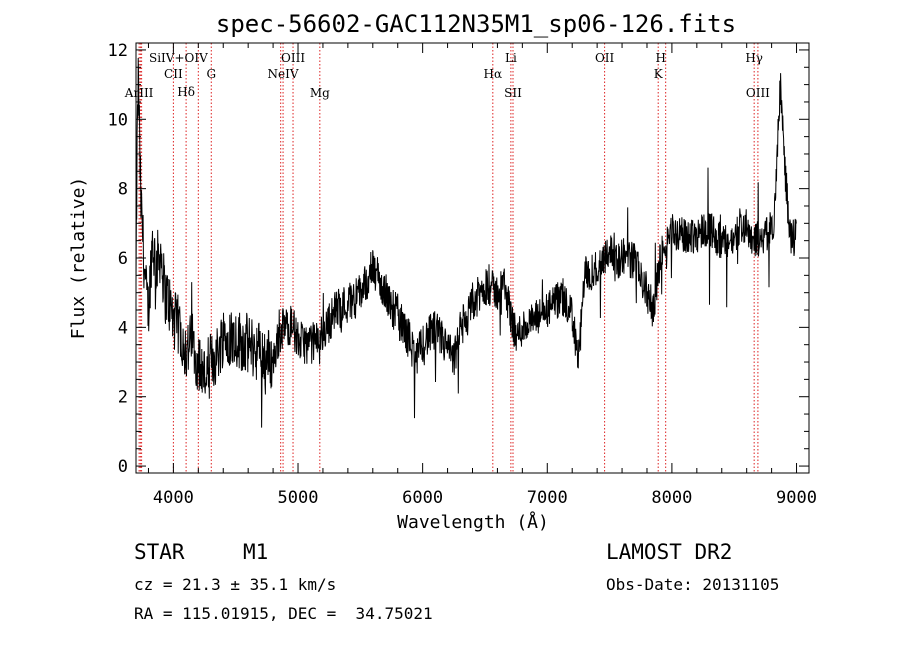 The height and width of the screenshot is (649, 900). I want to click on x-tick-label: 9000, so click(796, 498).